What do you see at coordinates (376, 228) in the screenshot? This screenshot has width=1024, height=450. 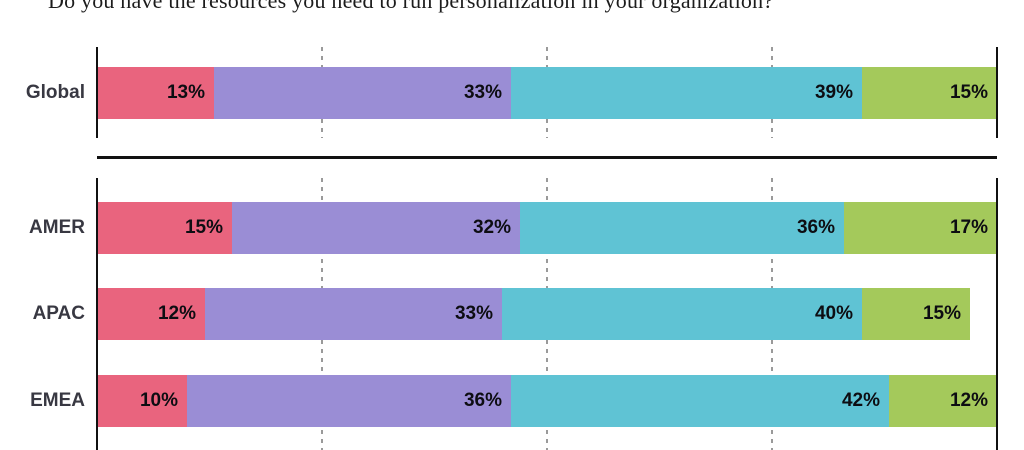 I see `bar-segment: 32%` at bounding box center [376, 228].